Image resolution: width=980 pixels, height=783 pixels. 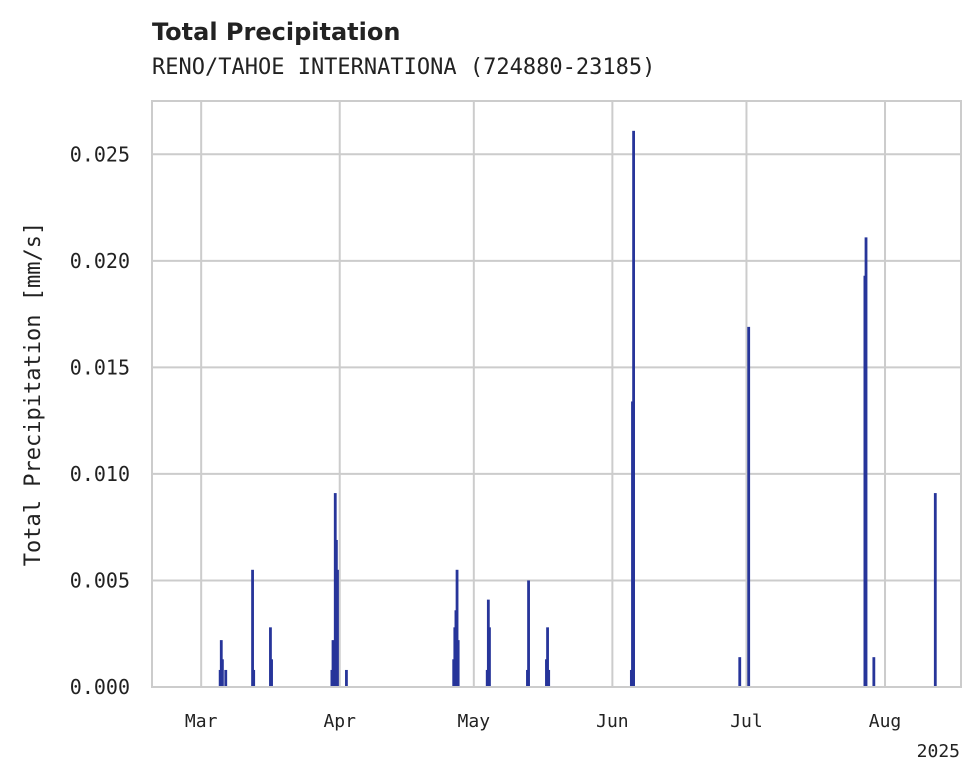 I want to click on x-tick-label: Mar, so click(x=201, y=721).